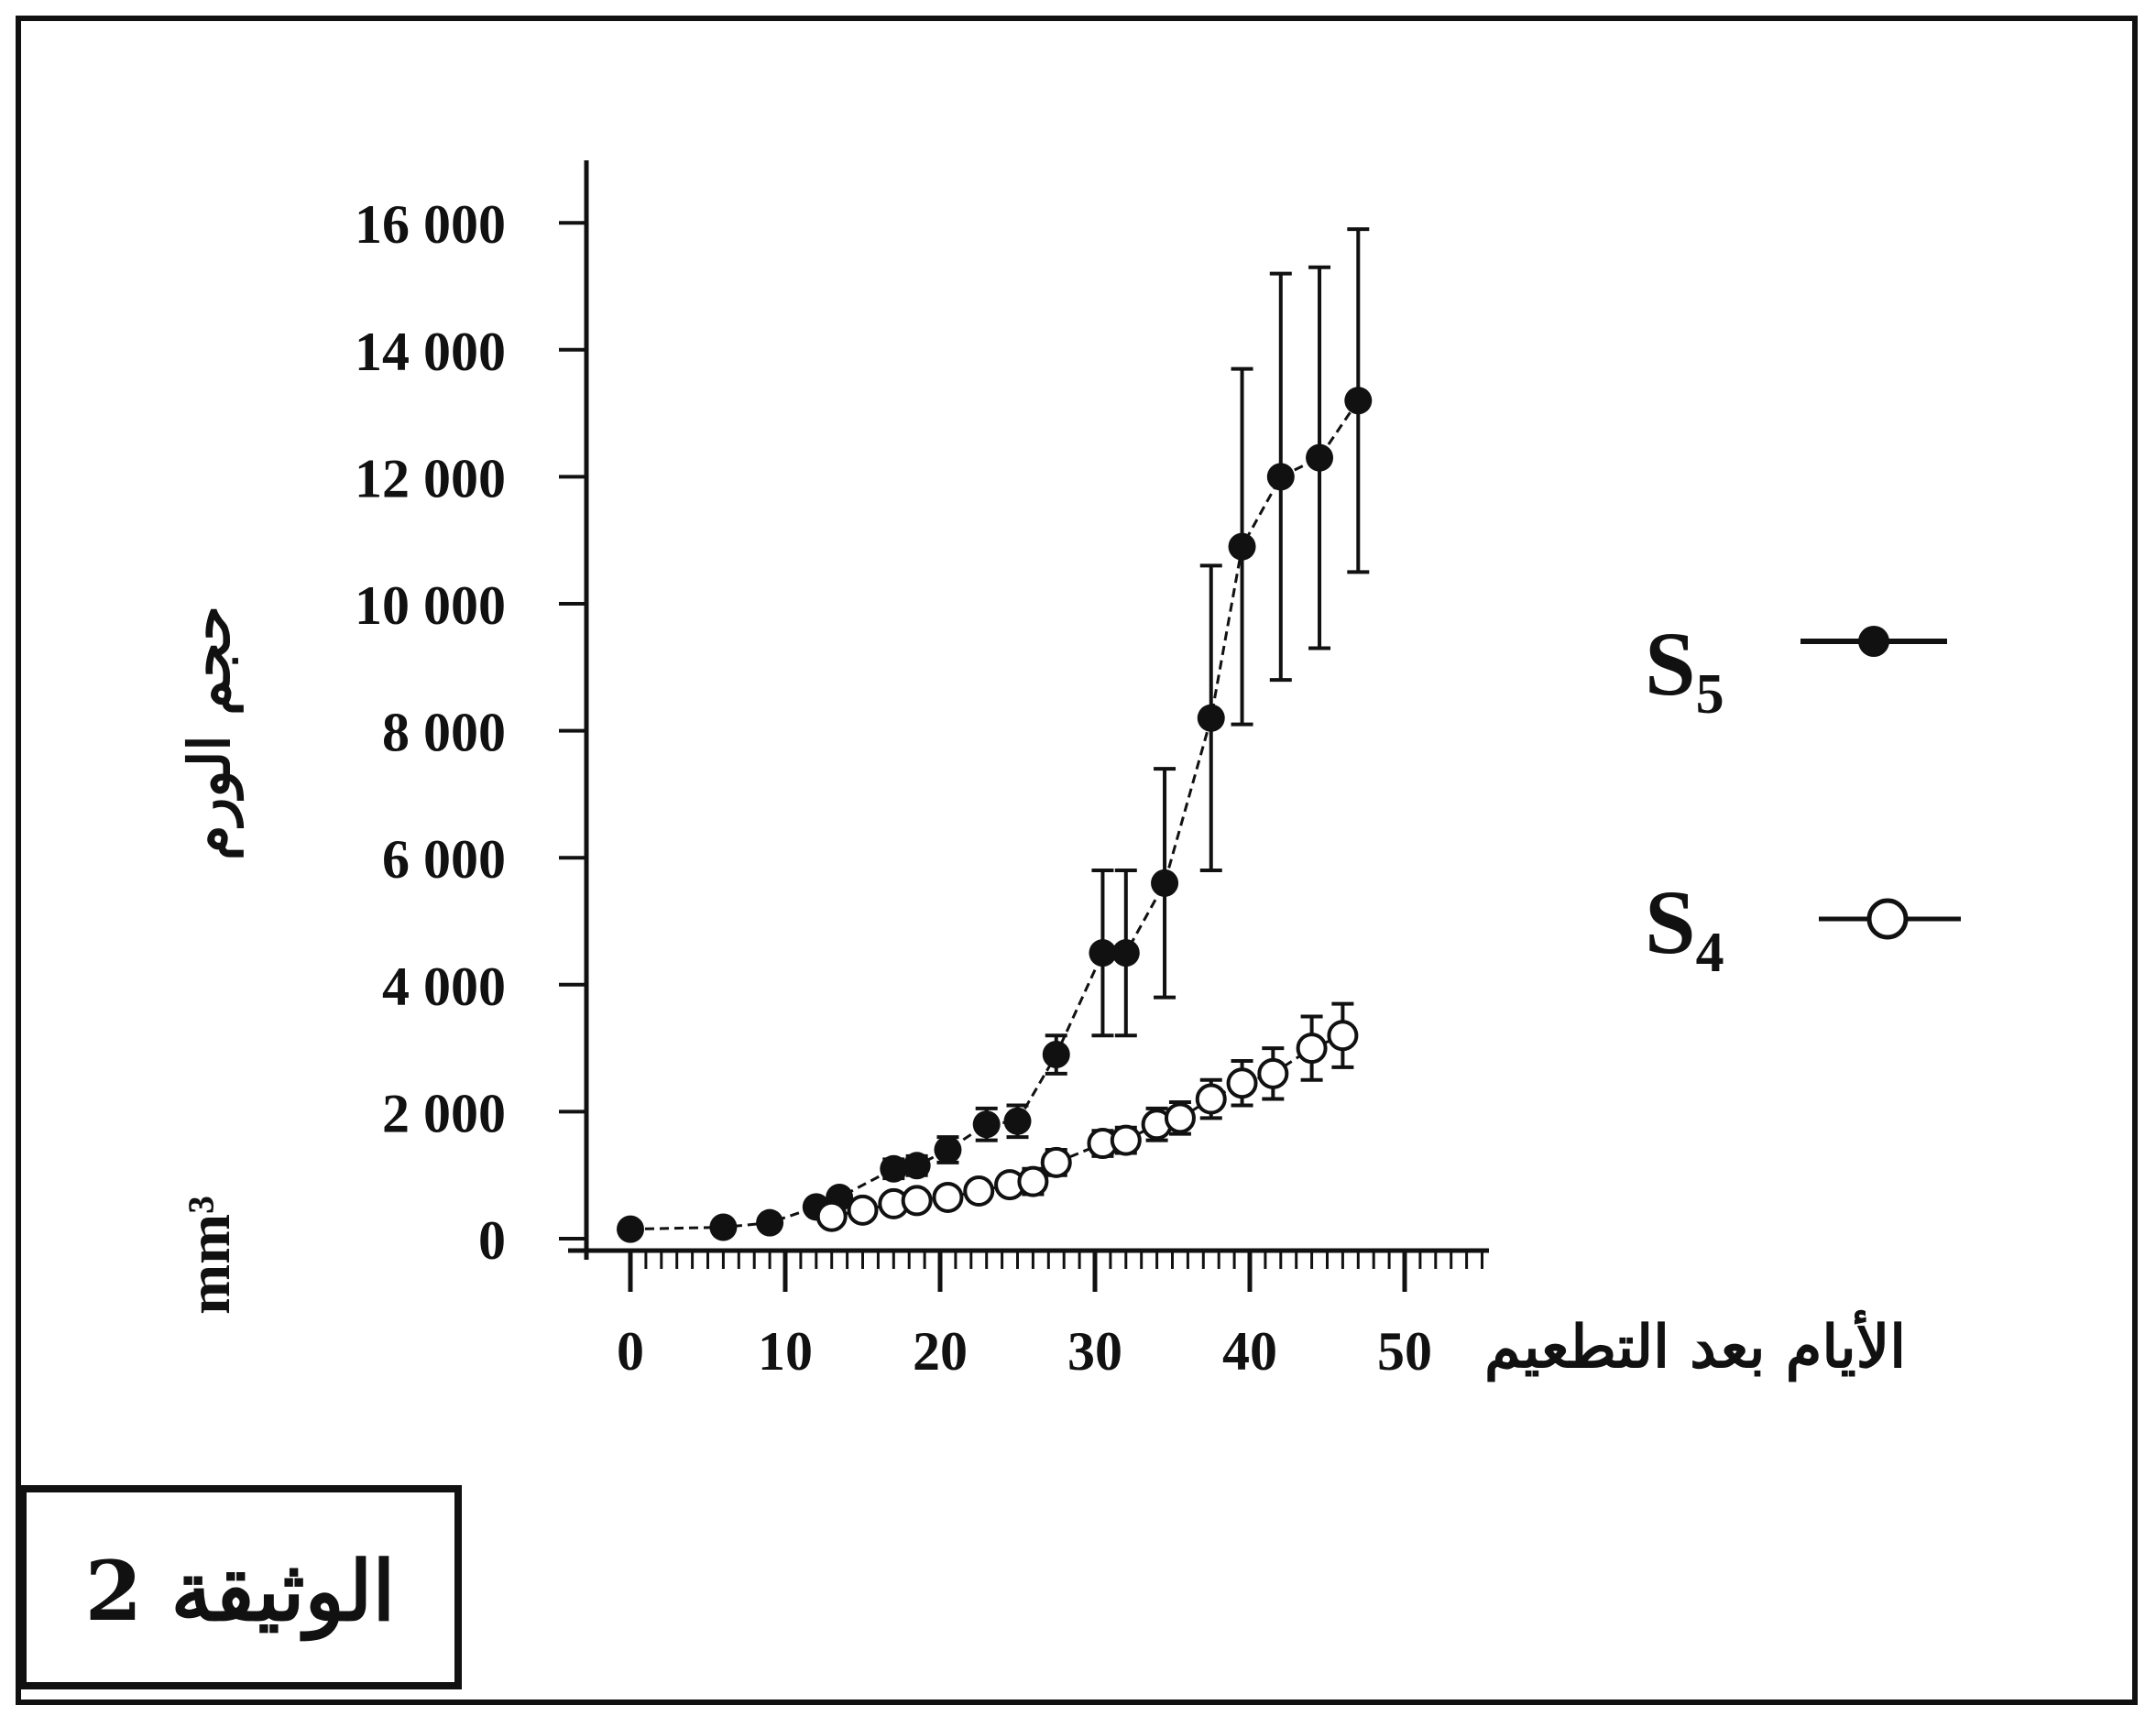 The height and width of the screenshot is (1716, 2156). I want to click on x-tick-label: 50, so click(1404, 1351).